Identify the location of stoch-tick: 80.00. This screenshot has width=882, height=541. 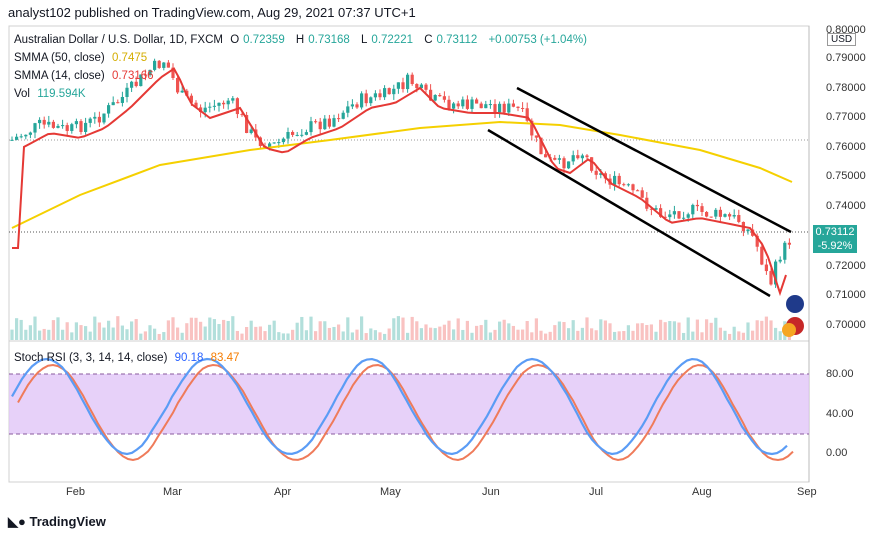
(840, 374).